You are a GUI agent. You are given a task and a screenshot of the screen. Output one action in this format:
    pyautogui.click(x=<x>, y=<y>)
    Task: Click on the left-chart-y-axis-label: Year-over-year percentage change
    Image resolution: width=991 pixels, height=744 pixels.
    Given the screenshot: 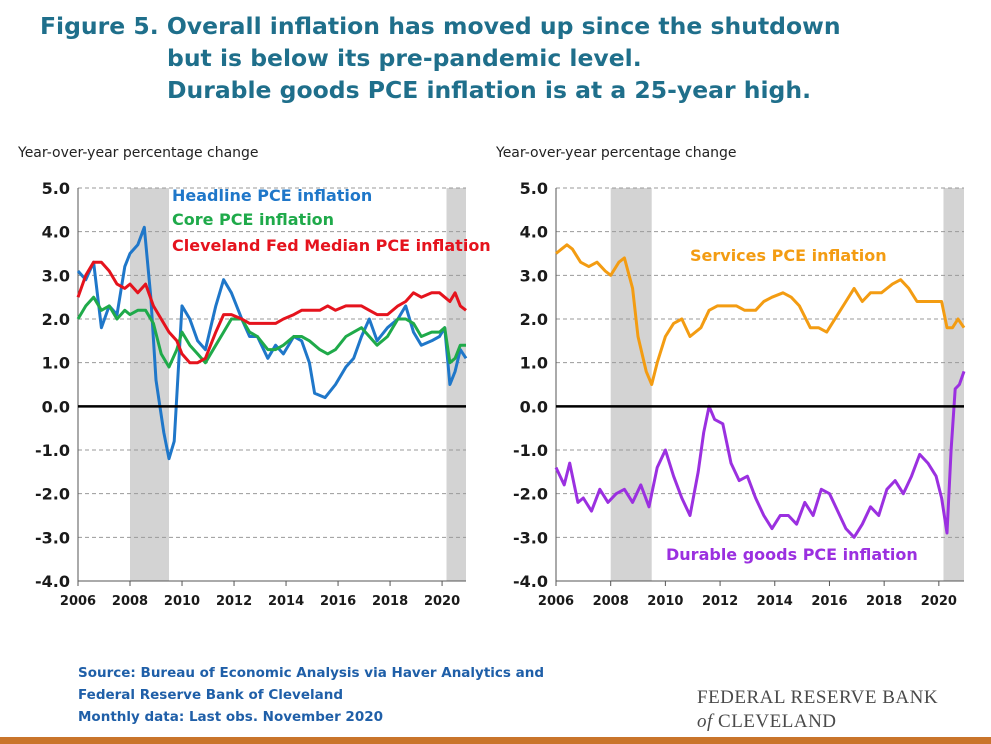 What is the action you would take?
    pyautogui.click(x=138, y=153)
    